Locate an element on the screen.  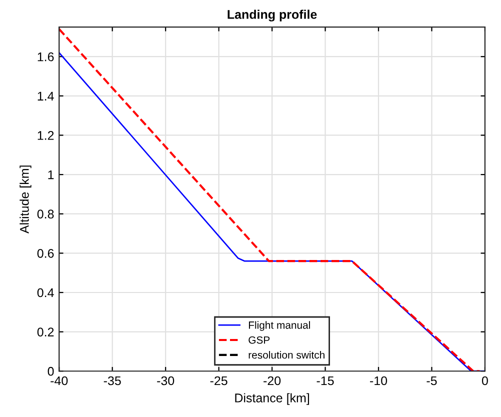
y-tick-label: 0.8 is located at coordinates (45, 214).